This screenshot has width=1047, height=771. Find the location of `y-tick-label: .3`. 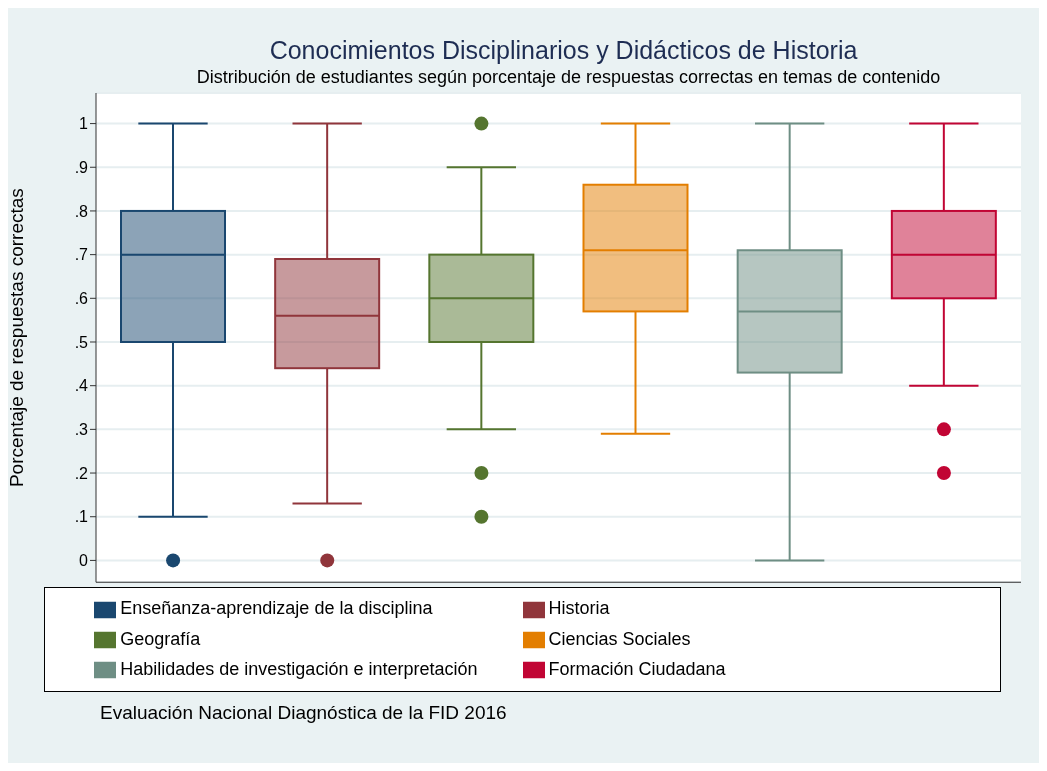

y-tick-label: .3 is located at coordinates (81, 430).